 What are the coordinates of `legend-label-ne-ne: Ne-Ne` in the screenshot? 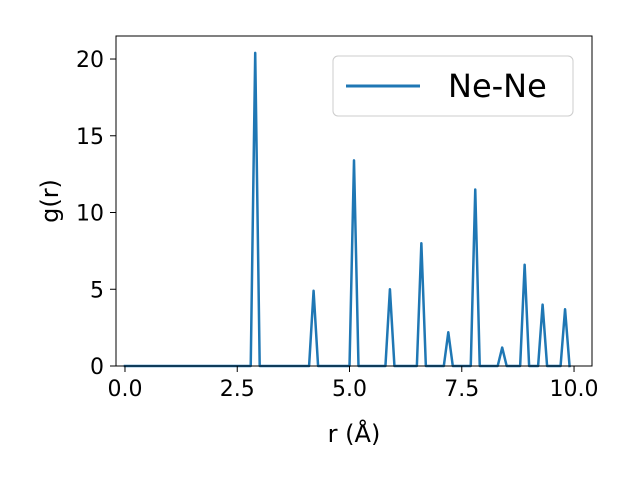 It's located at (497, 86).